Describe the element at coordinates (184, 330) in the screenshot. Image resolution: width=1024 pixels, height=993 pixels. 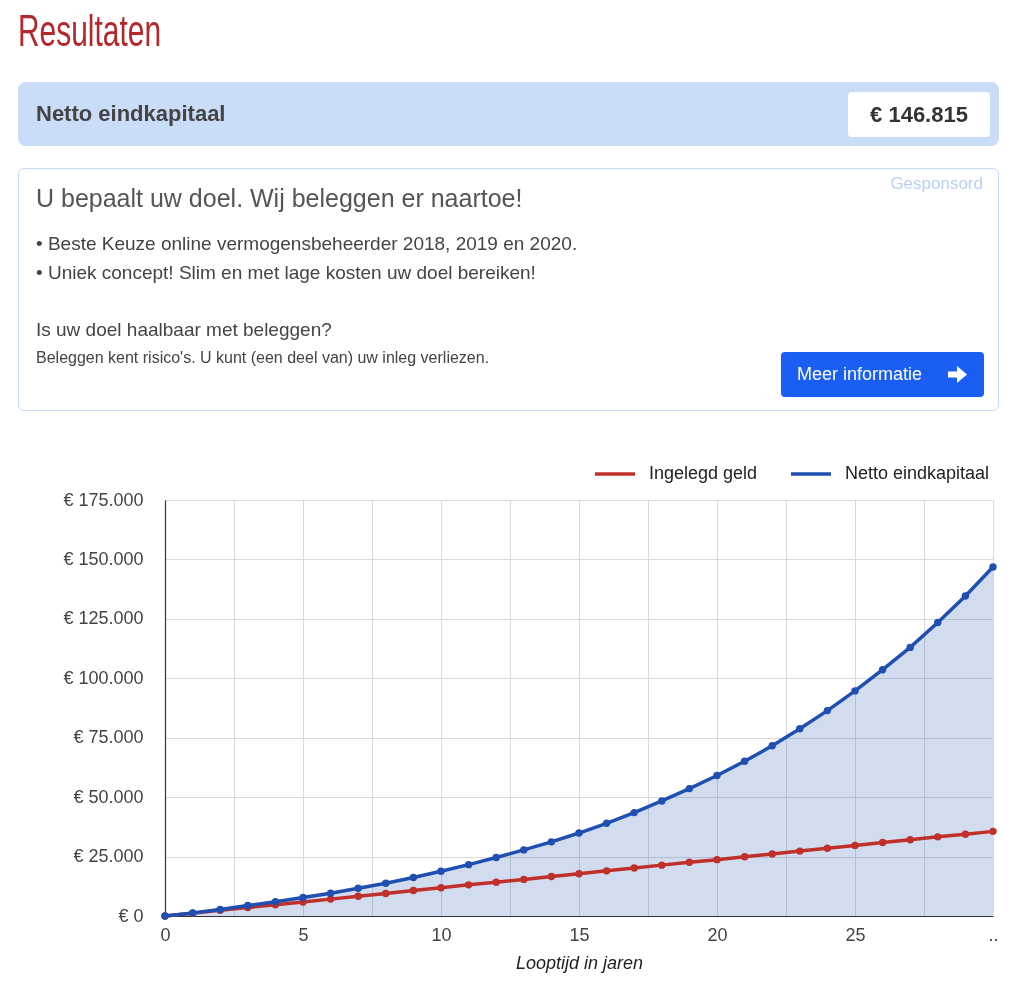
I see `text: Is uw doel haalbaar met beleggen?` at that location.